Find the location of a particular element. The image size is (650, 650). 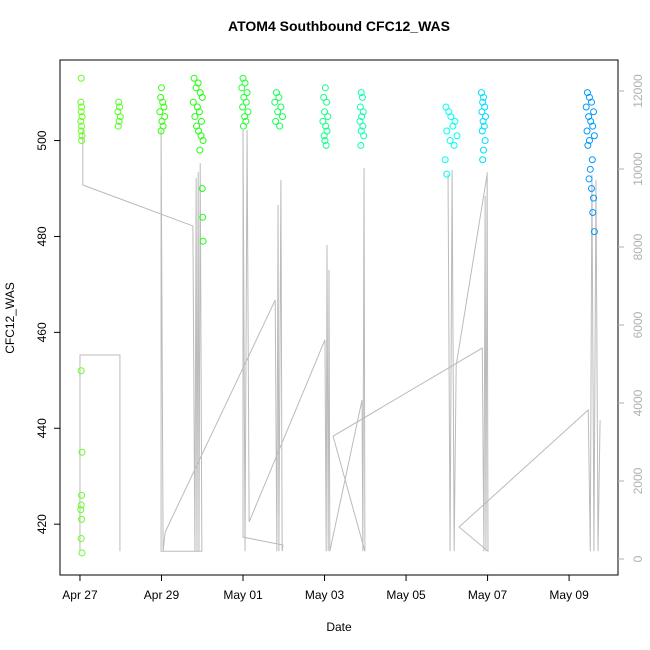

x-tick-label: May 07 is located at coordinates (488, 595).